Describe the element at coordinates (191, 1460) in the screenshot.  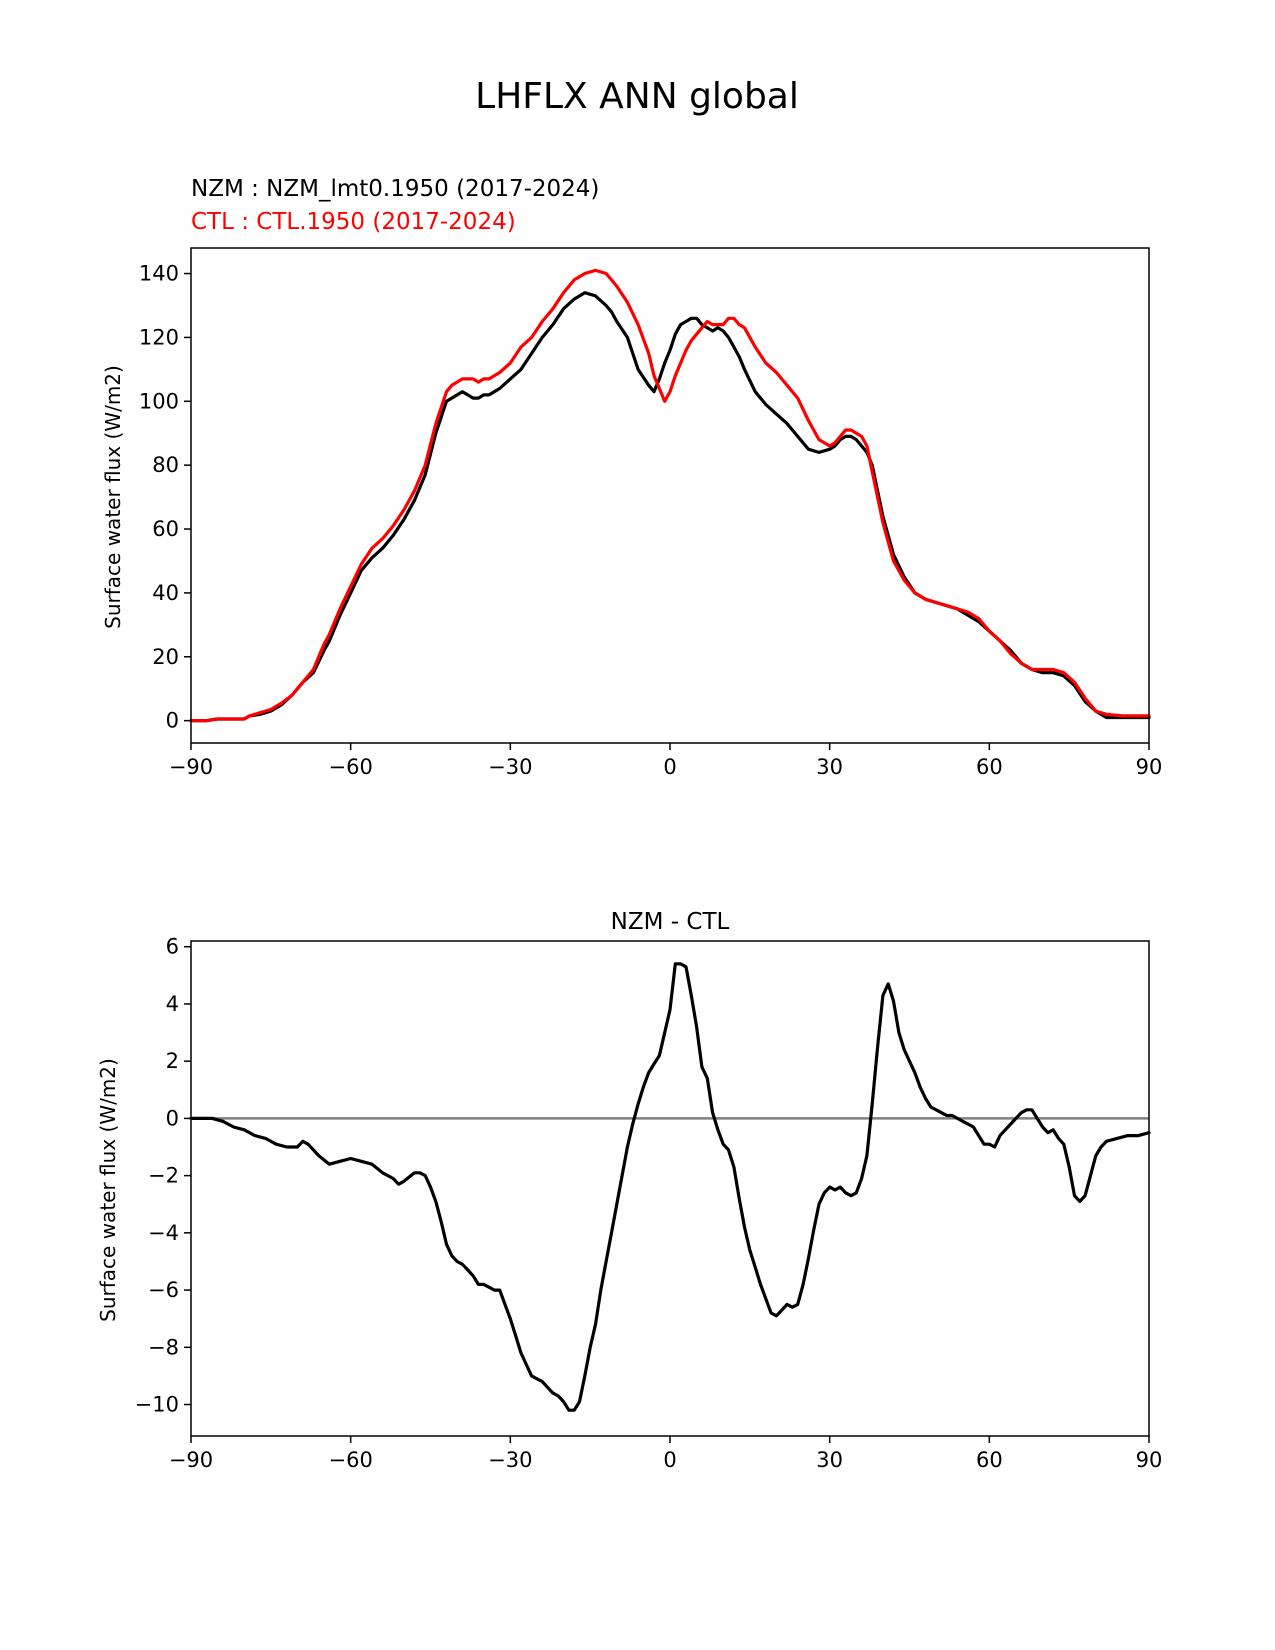
I see `bottom-x-tick-label: −90` at that location.